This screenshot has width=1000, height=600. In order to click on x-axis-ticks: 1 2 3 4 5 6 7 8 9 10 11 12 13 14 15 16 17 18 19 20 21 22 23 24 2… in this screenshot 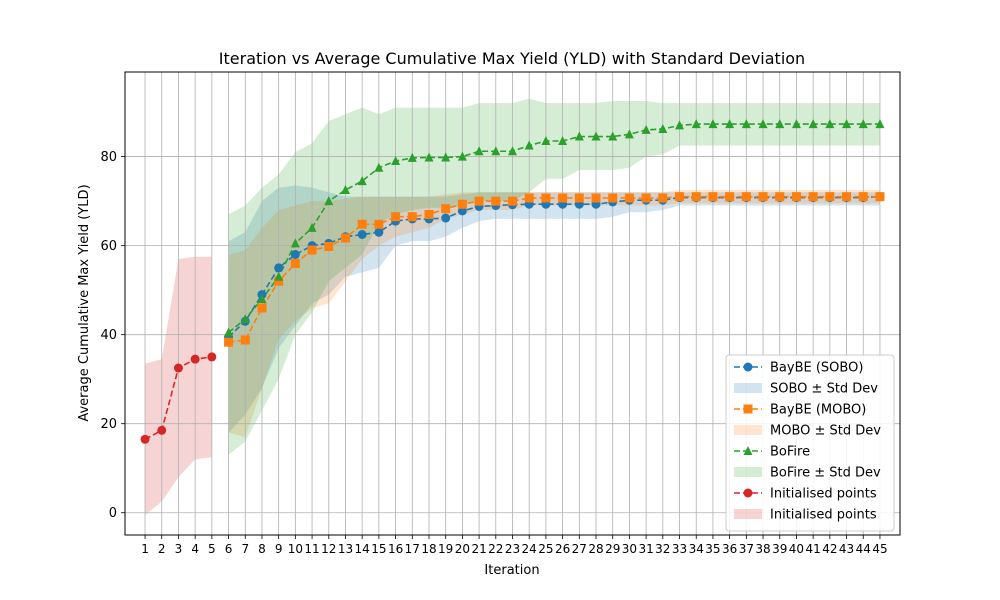, I will do `click(514, 545)`.